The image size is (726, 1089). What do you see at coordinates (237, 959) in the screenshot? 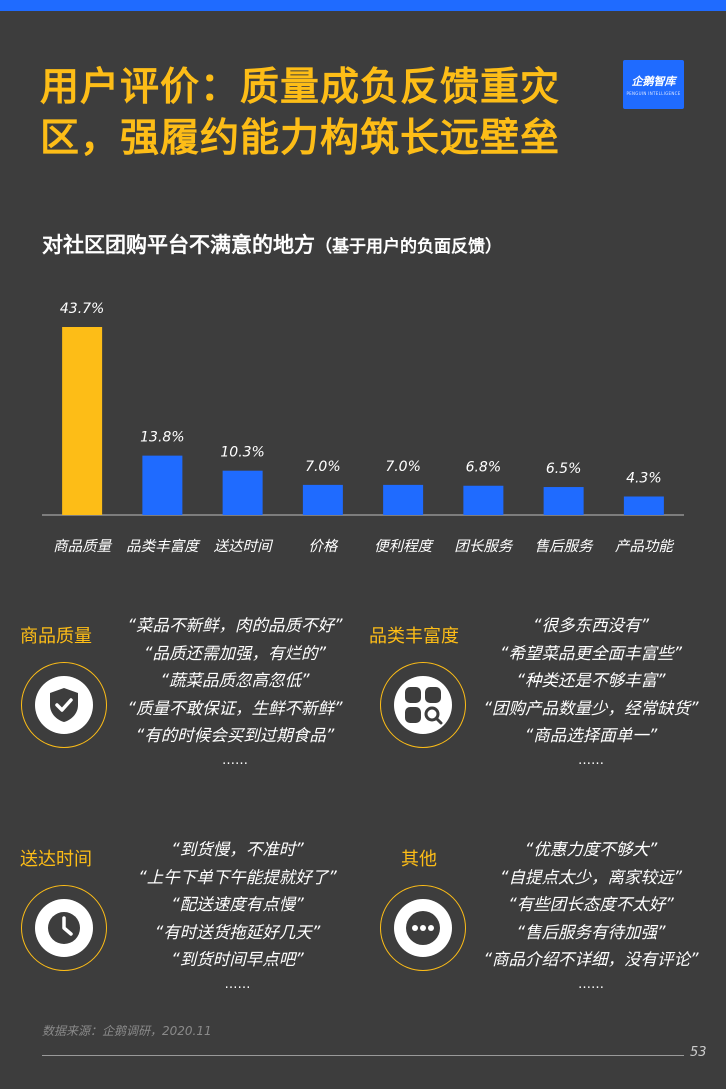
I see `quote: “到货时间早点吧”` at bounding box center [237, 959].